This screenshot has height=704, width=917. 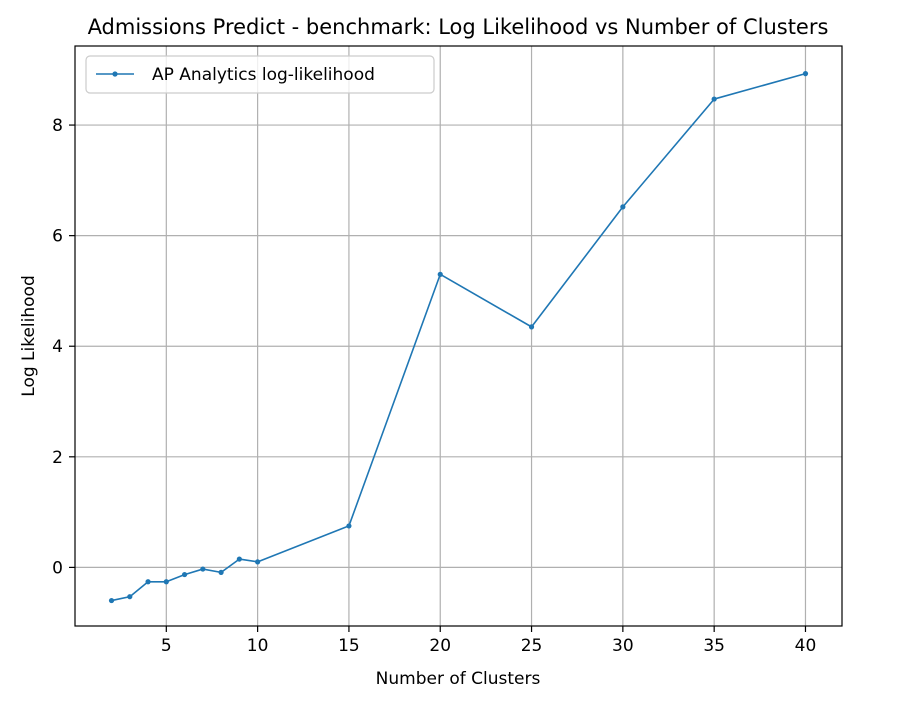 What do you see at coordinates (258, 646) in the screenshot?
I see `x-tick-label: 10` at bounding box center [258, 646].